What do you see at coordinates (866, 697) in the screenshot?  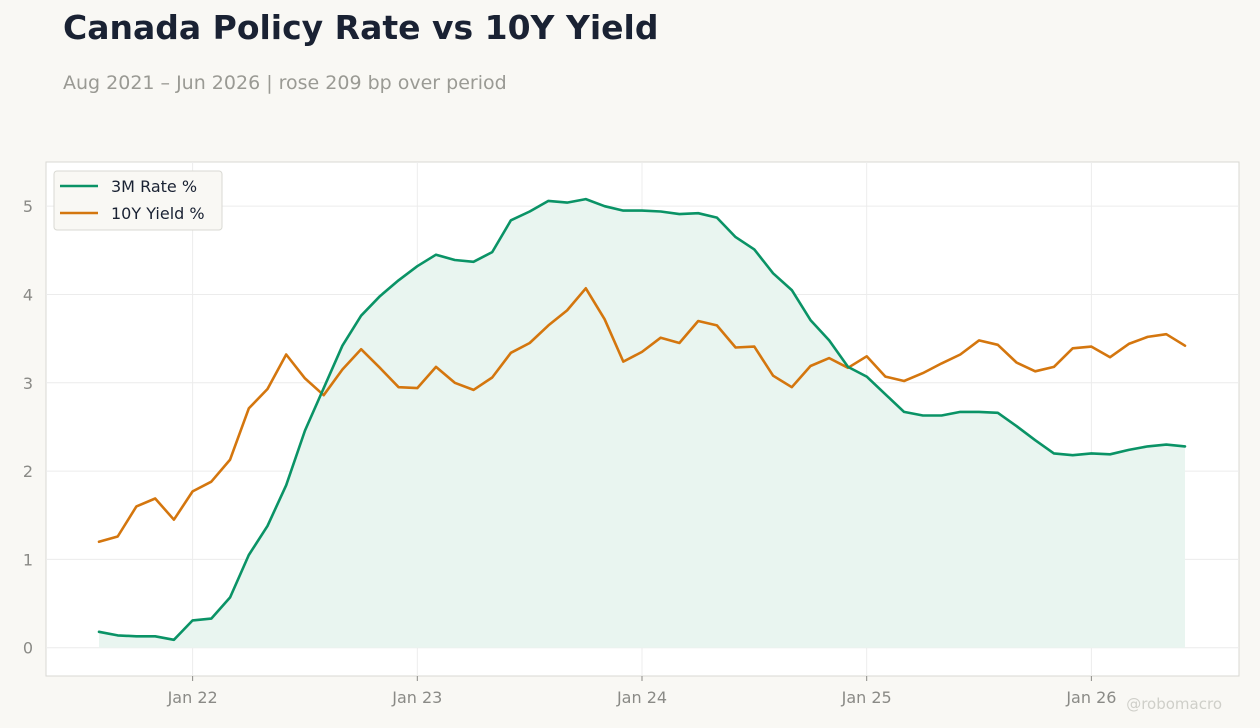 I see `x-tick-label: Jan 25` at bounding box center [866, 697].